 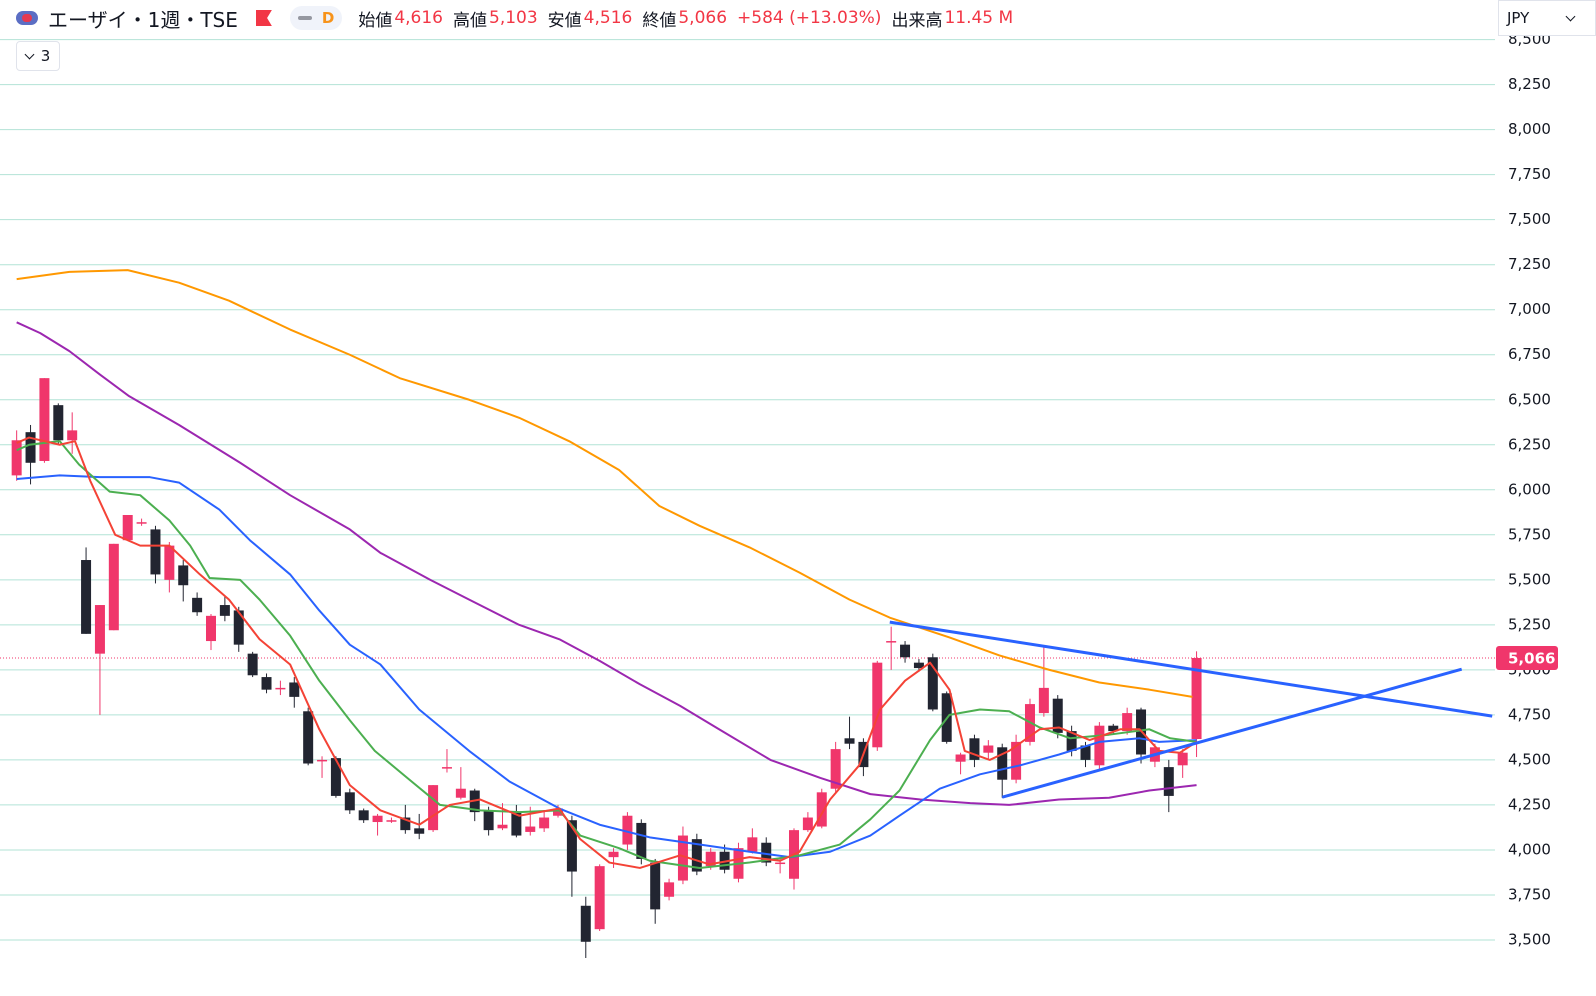 What do you see at coordinates (547, 18) in the screenshot?
I see `ohlc-legend: 始値 4,616 高値 5,103 安値 4,516 終値 5,066` at bounding box center [547, 18].